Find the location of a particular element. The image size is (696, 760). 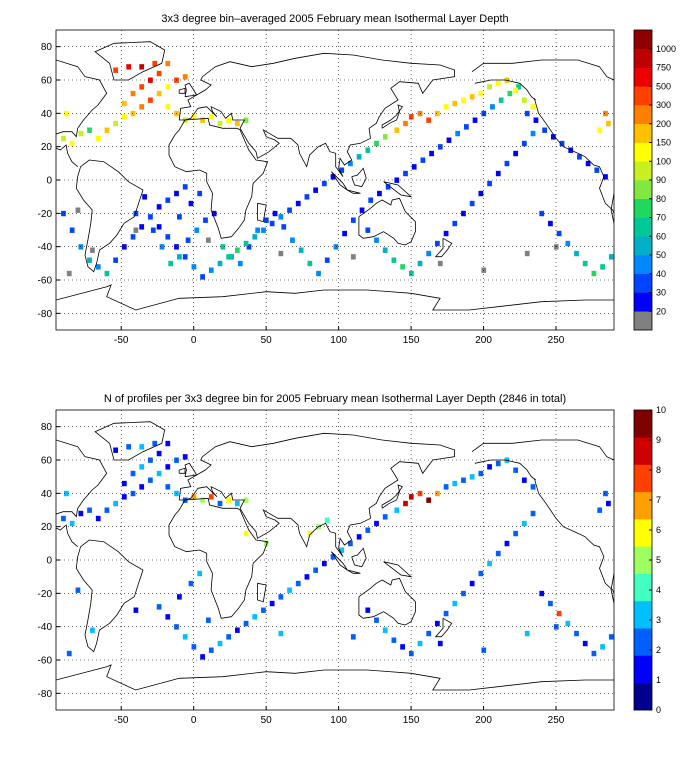

x-tick-label: 100 is located at coordinates (338, 340).